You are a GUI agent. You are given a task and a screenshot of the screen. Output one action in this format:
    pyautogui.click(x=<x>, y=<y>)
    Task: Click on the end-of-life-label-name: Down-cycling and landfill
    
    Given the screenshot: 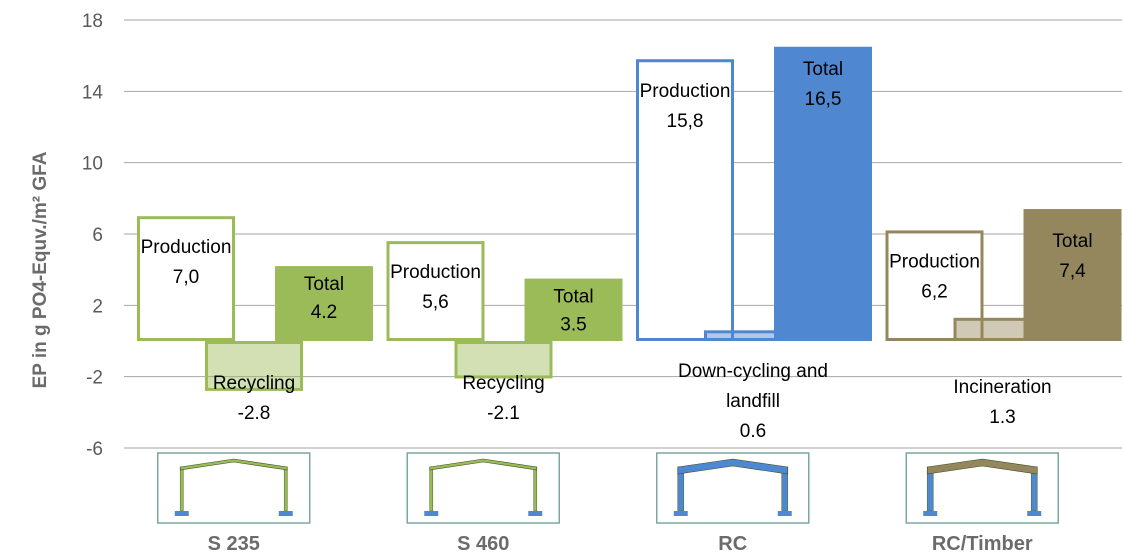 What is the action you would take?
    pyautogui.click(x=753, y=386)
    